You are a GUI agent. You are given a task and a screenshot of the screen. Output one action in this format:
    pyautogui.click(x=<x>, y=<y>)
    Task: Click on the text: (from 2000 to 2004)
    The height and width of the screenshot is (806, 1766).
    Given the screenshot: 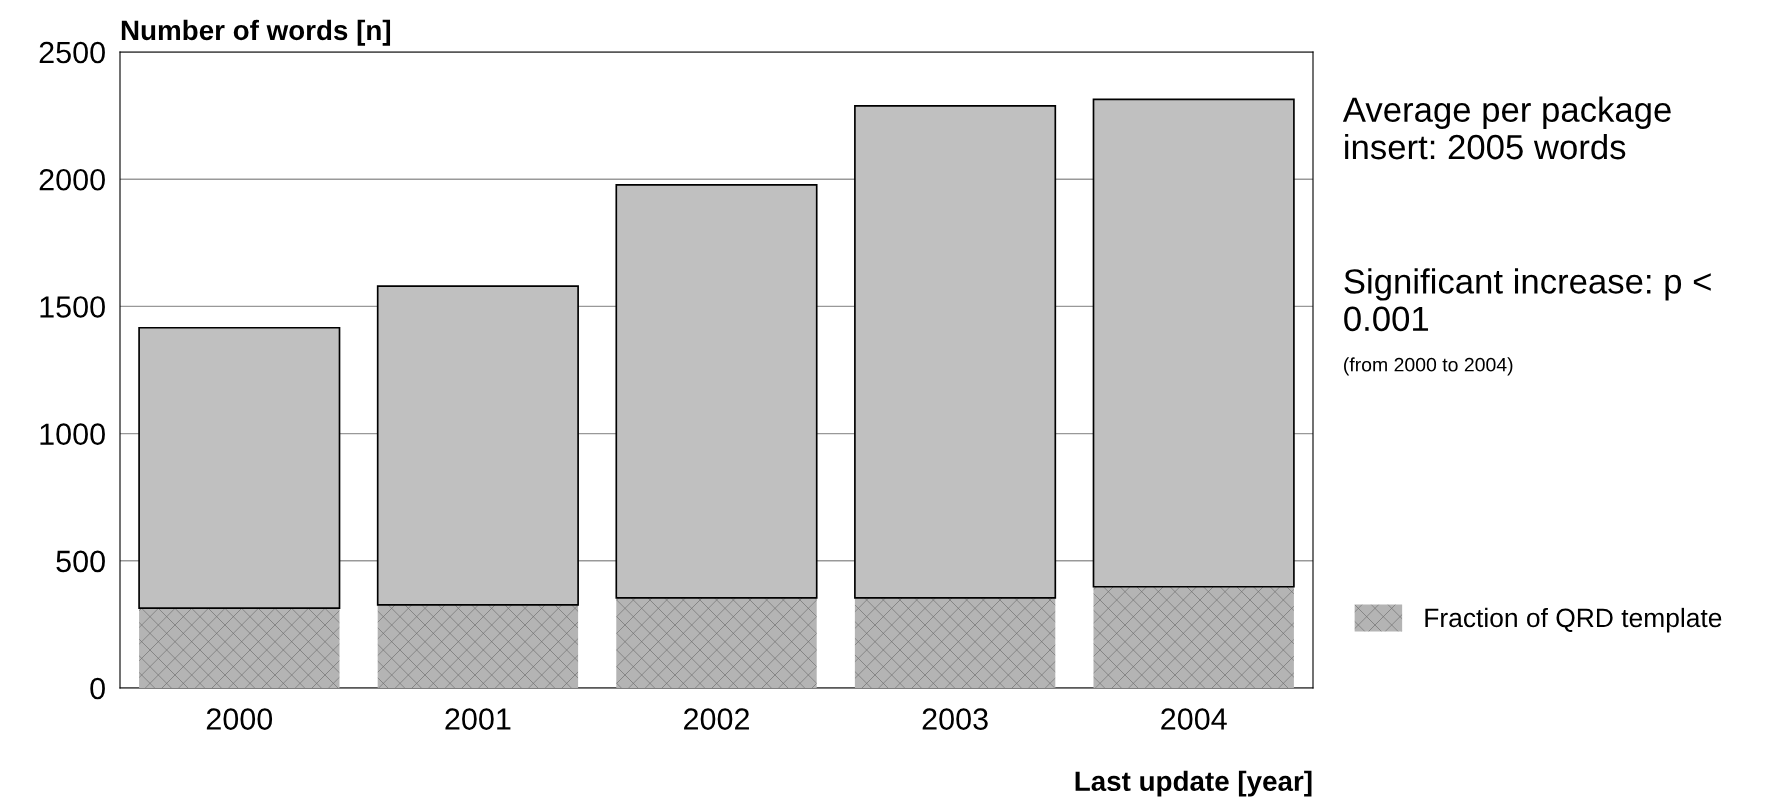 What is the action you would take?
    pyautogui.click(x=1428, y=366)
    